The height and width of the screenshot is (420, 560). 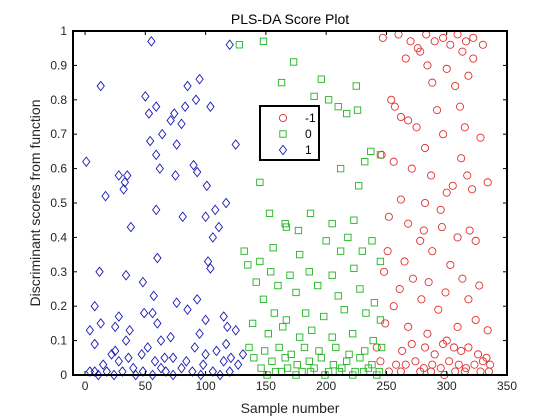 I want to click on y-tick-label: 1, so click(x=63, y=31).